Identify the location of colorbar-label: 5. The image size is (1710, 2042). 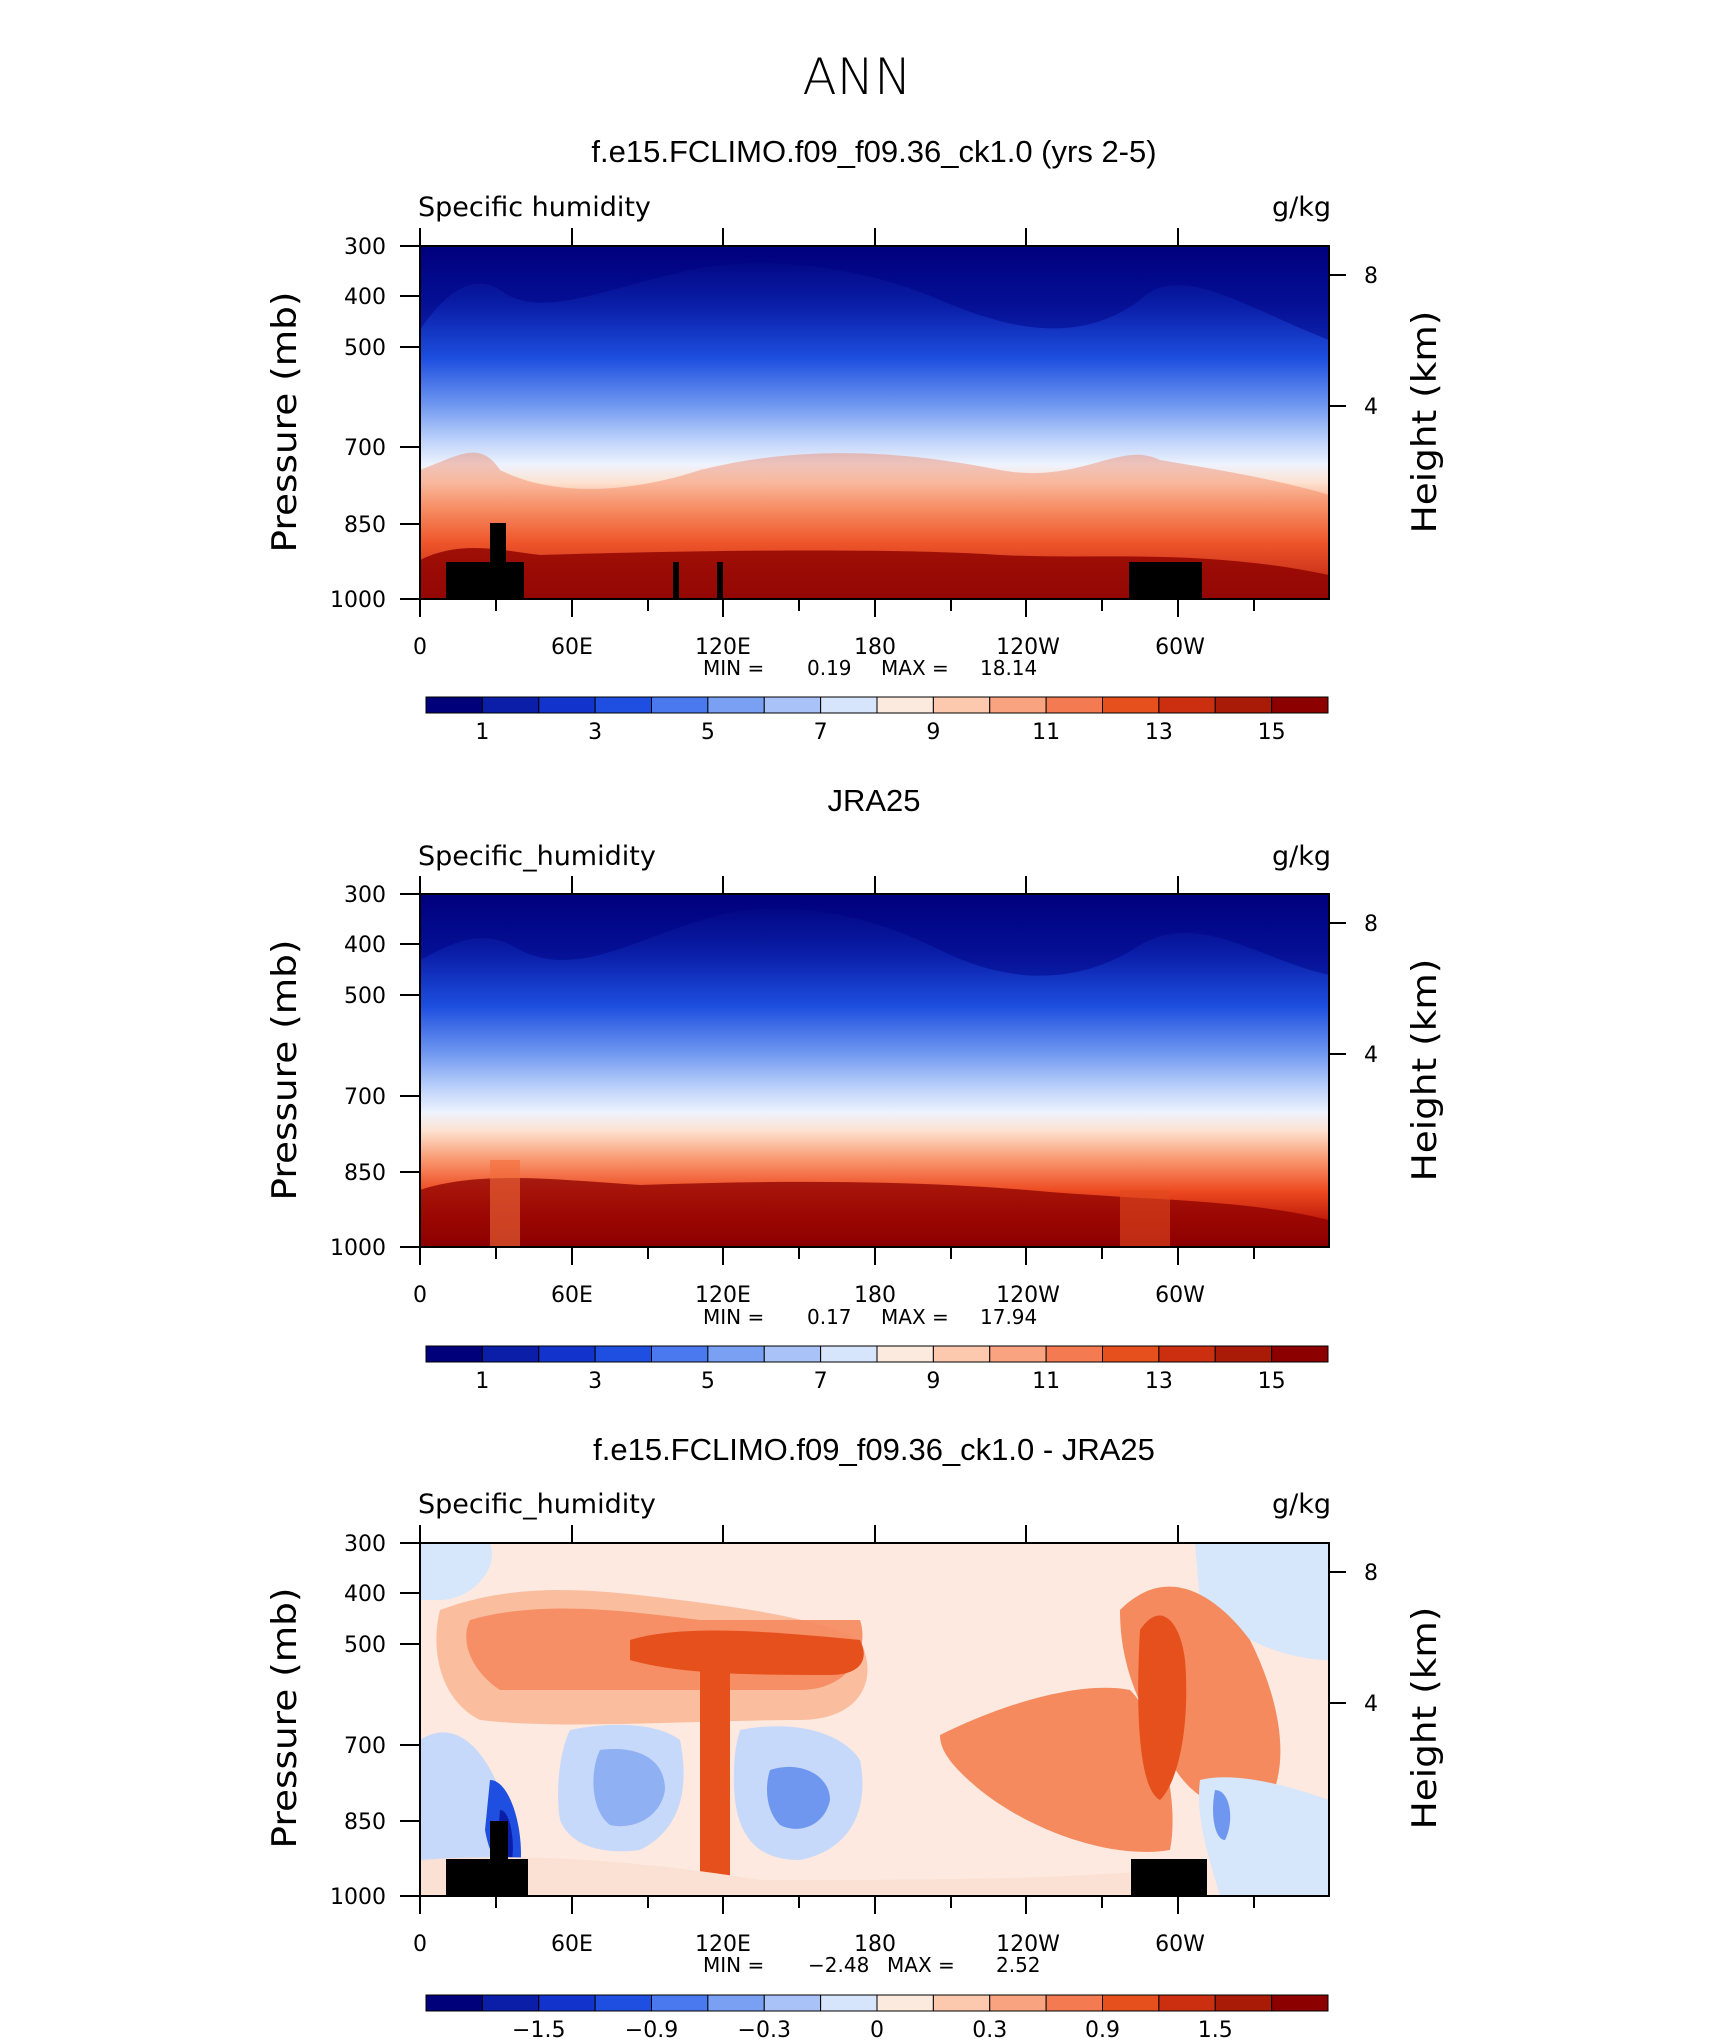
(708, 732).